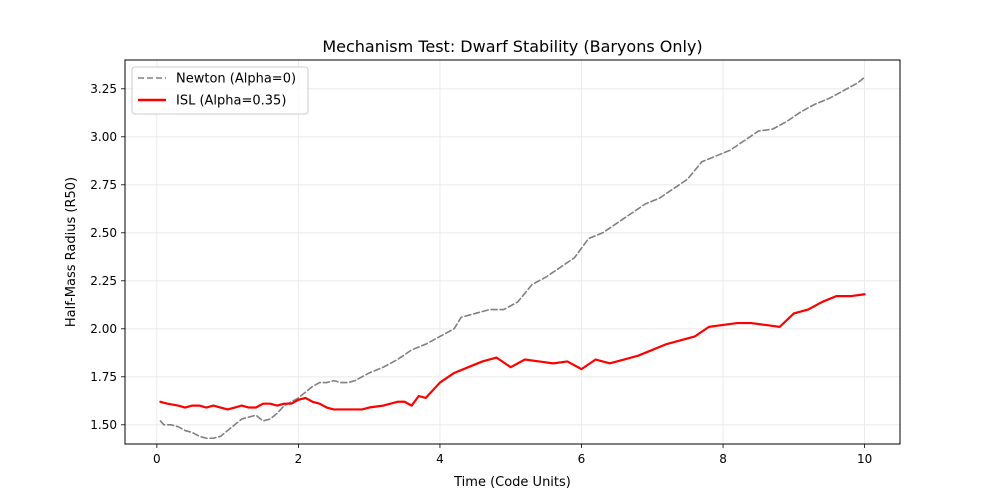 The image size is (1000, 500). What do you see at coordinates (299, 459) in the screenshot?
I see `x-tick-label: 2` at bounding box center [299, 459].